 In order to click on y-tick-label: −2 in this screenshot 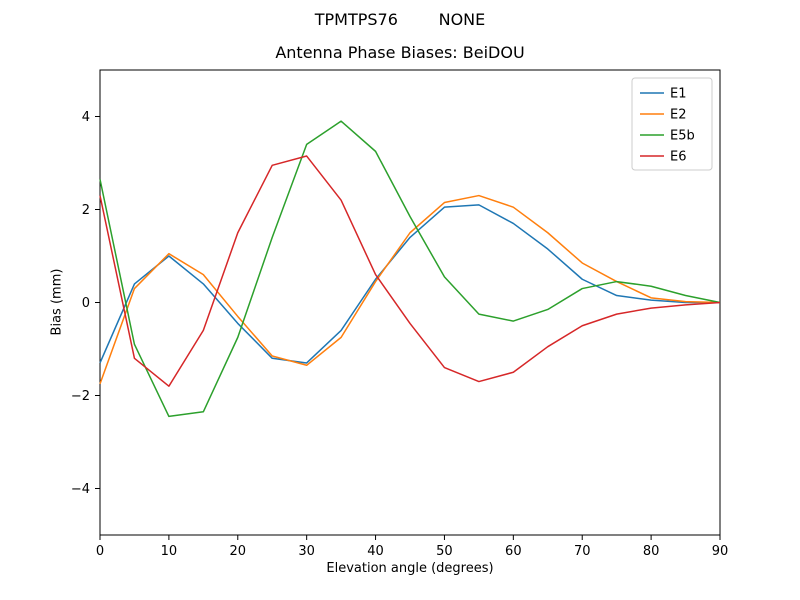, I will do `click(80, 396)`.